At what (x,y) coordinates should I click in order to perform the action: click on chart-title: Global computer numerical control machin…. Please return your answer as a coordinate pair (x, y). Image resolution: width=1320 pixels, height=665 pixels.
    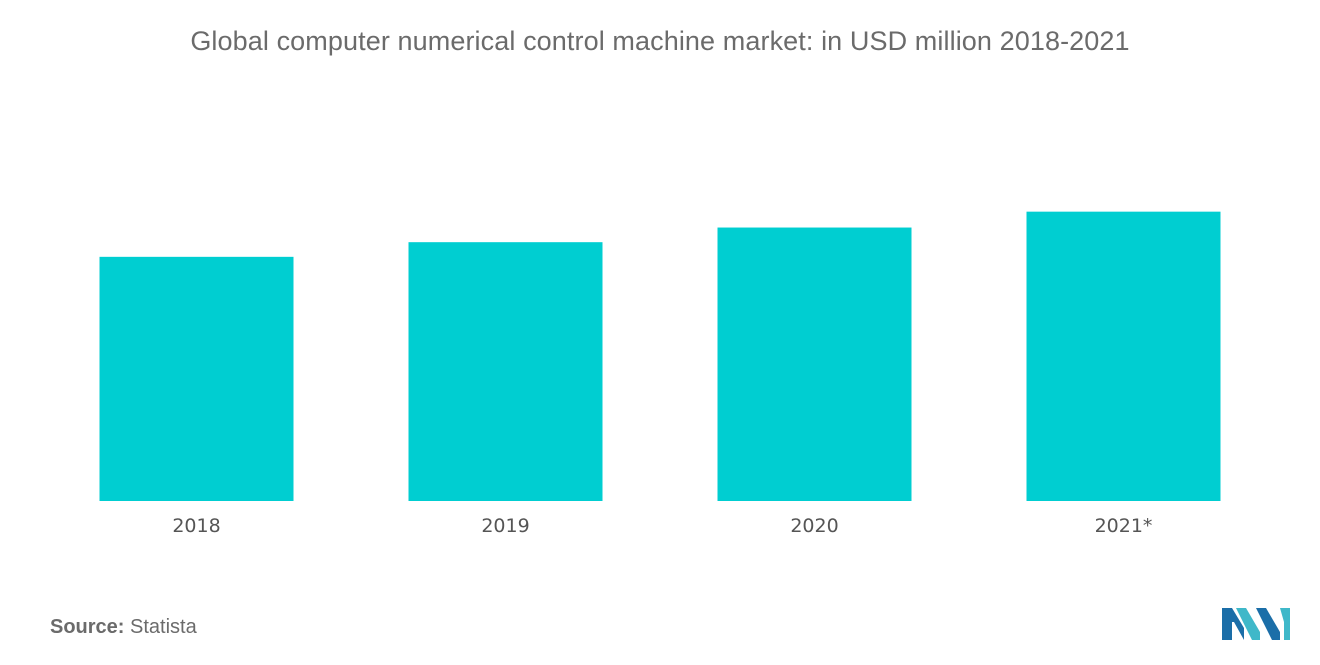
    Looking at the image, I should click on (660, 41).